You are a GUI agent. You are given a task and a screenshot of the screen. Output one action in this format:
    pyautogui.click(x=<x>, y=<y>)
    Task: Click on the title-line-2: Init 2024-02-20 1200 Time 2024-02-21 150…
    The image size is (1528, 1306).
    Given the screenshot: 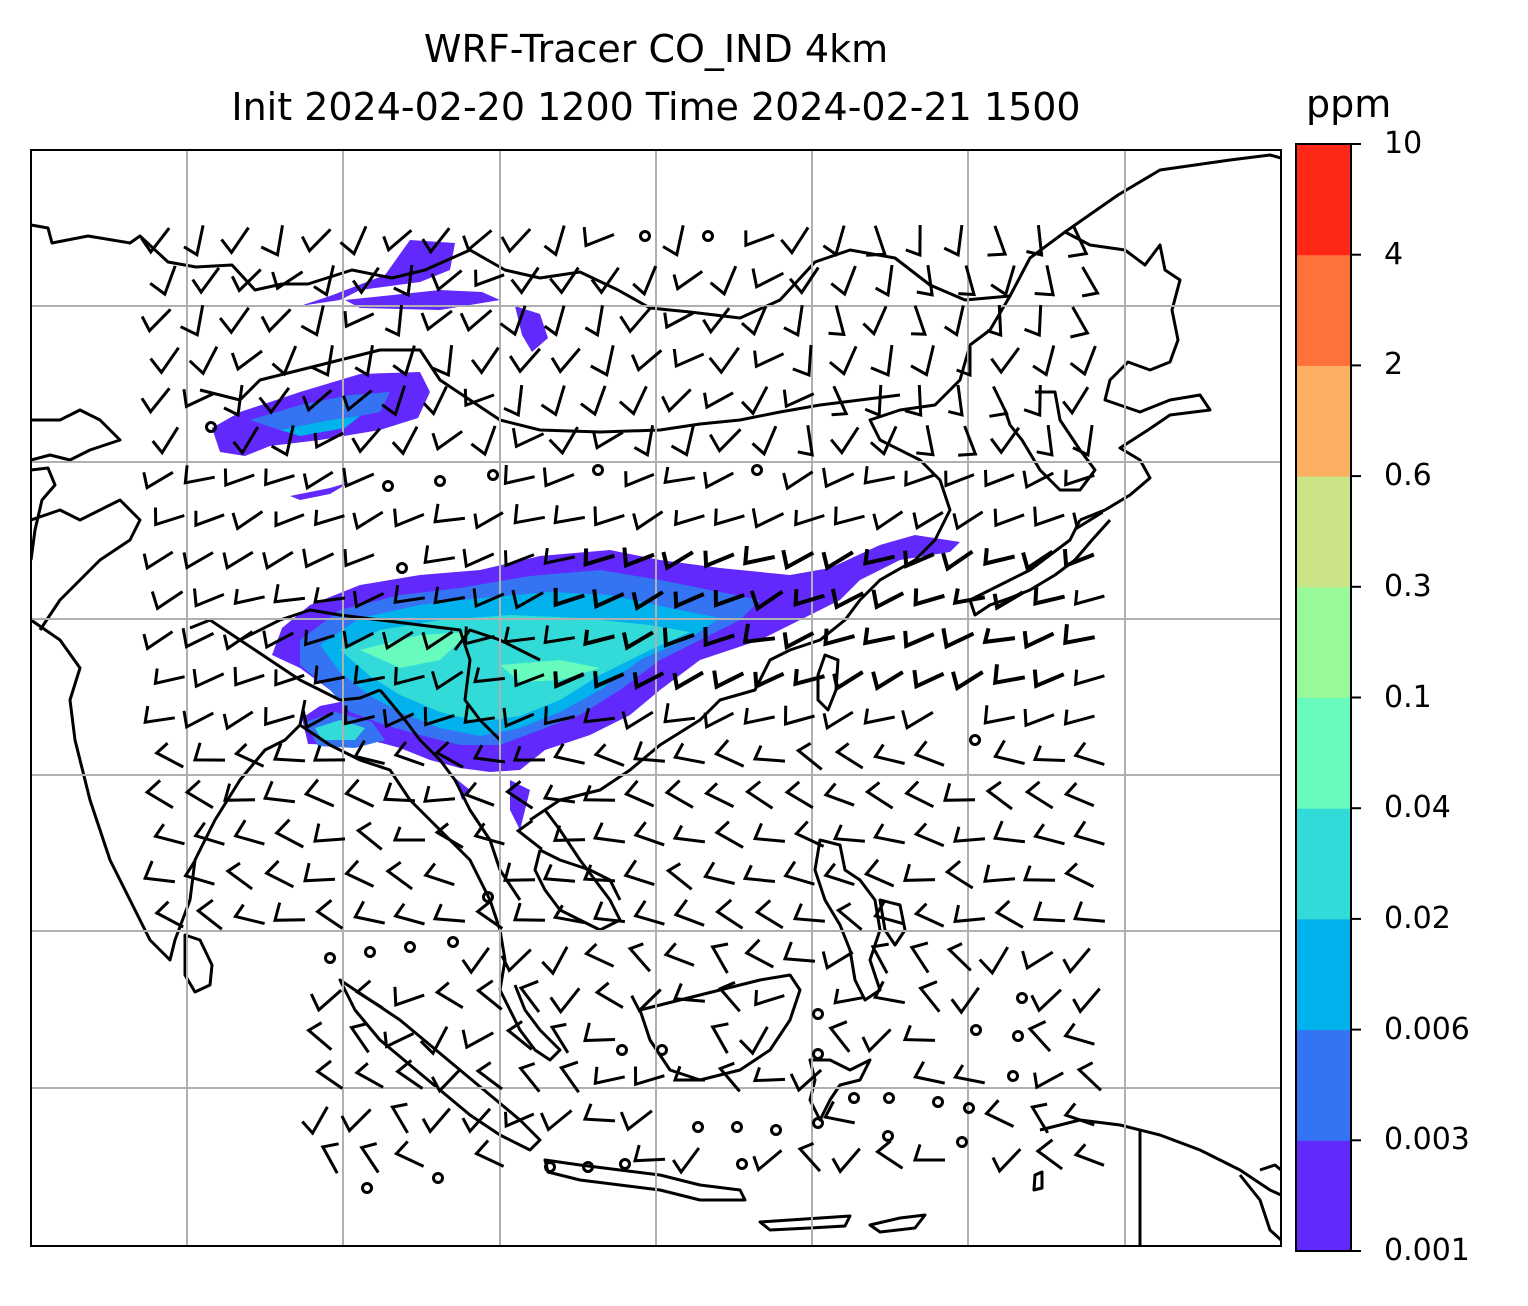 What is the action you would take?
    pyautogui.click(x=656, y=107)
    